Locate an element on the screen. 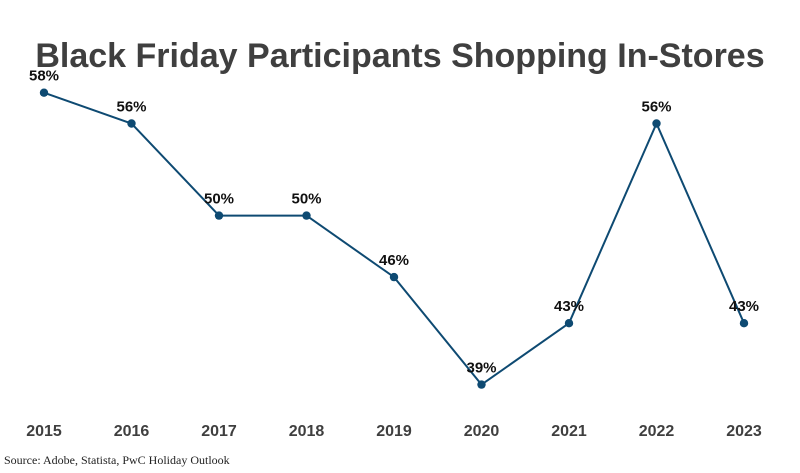 This screenshot has height=473, width=800. data-label-2020: 39% is located at coordinates (481, 368).